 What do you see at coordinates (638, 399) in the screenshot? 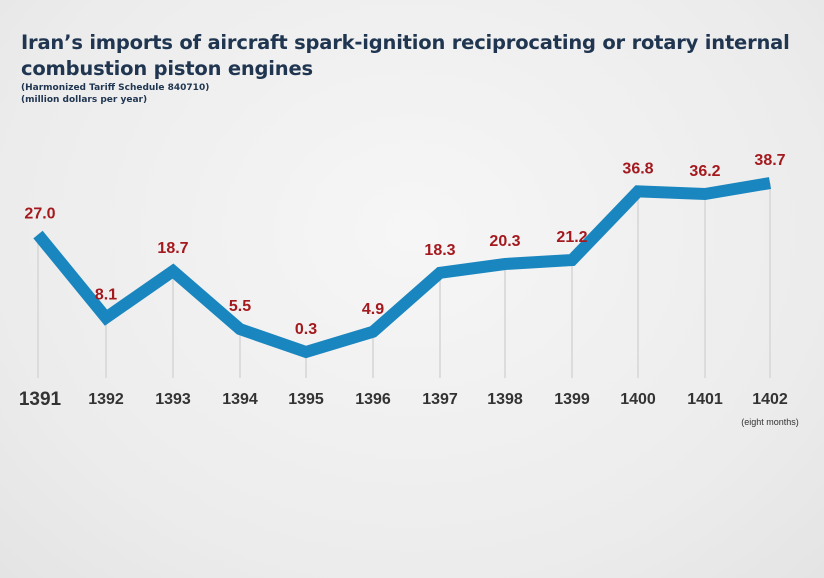
I see `x-tick-label: 1400` at bounding box center [638, 399].